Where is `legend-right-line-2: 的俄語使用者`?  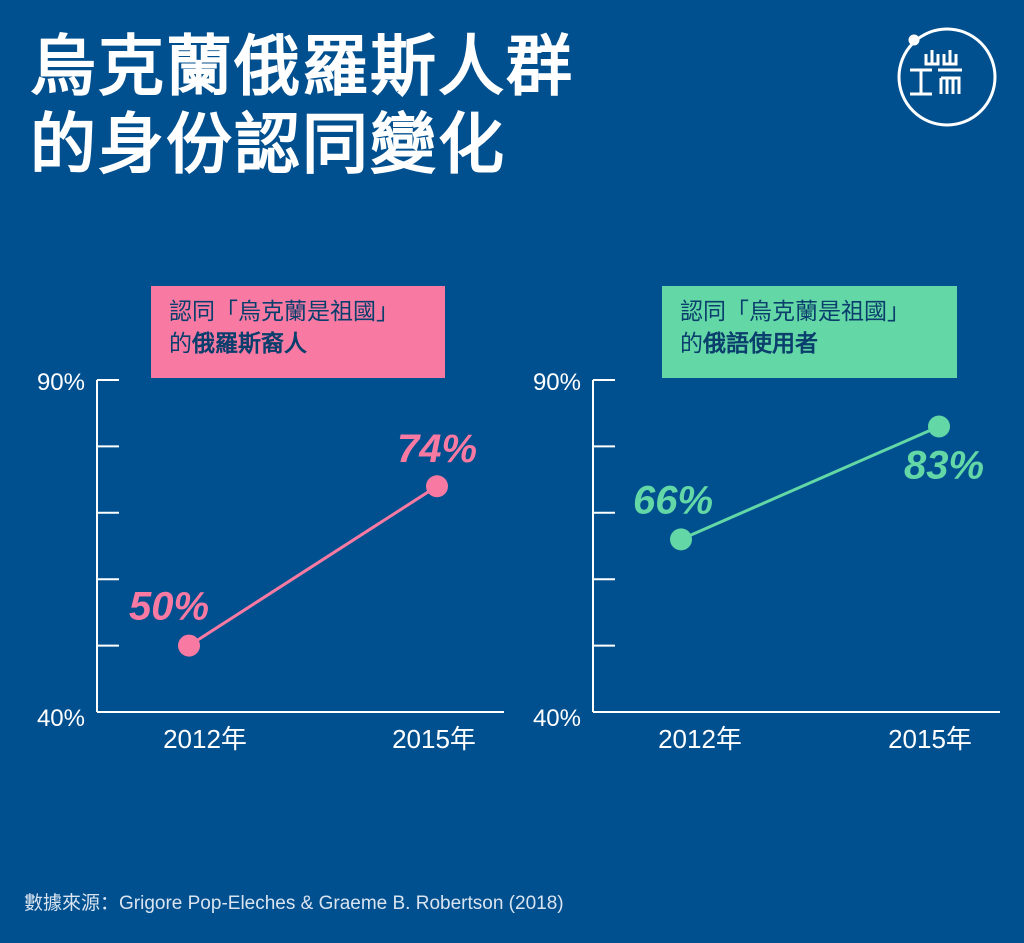
legend-right-line-2: 的俄語使用者 is located at coordinates (809, 344).